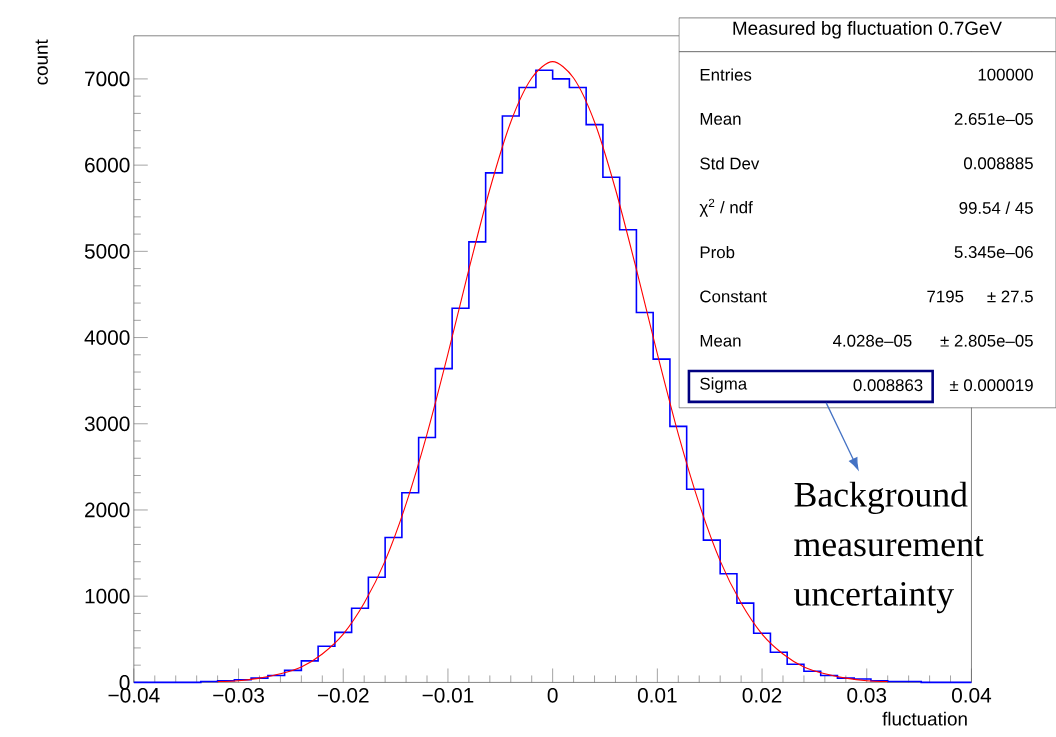 The image size is (1056, 737). Describe the element at coordinates (107, 79) in the screenshot. I see `y-tick-label: 7000` at that location.